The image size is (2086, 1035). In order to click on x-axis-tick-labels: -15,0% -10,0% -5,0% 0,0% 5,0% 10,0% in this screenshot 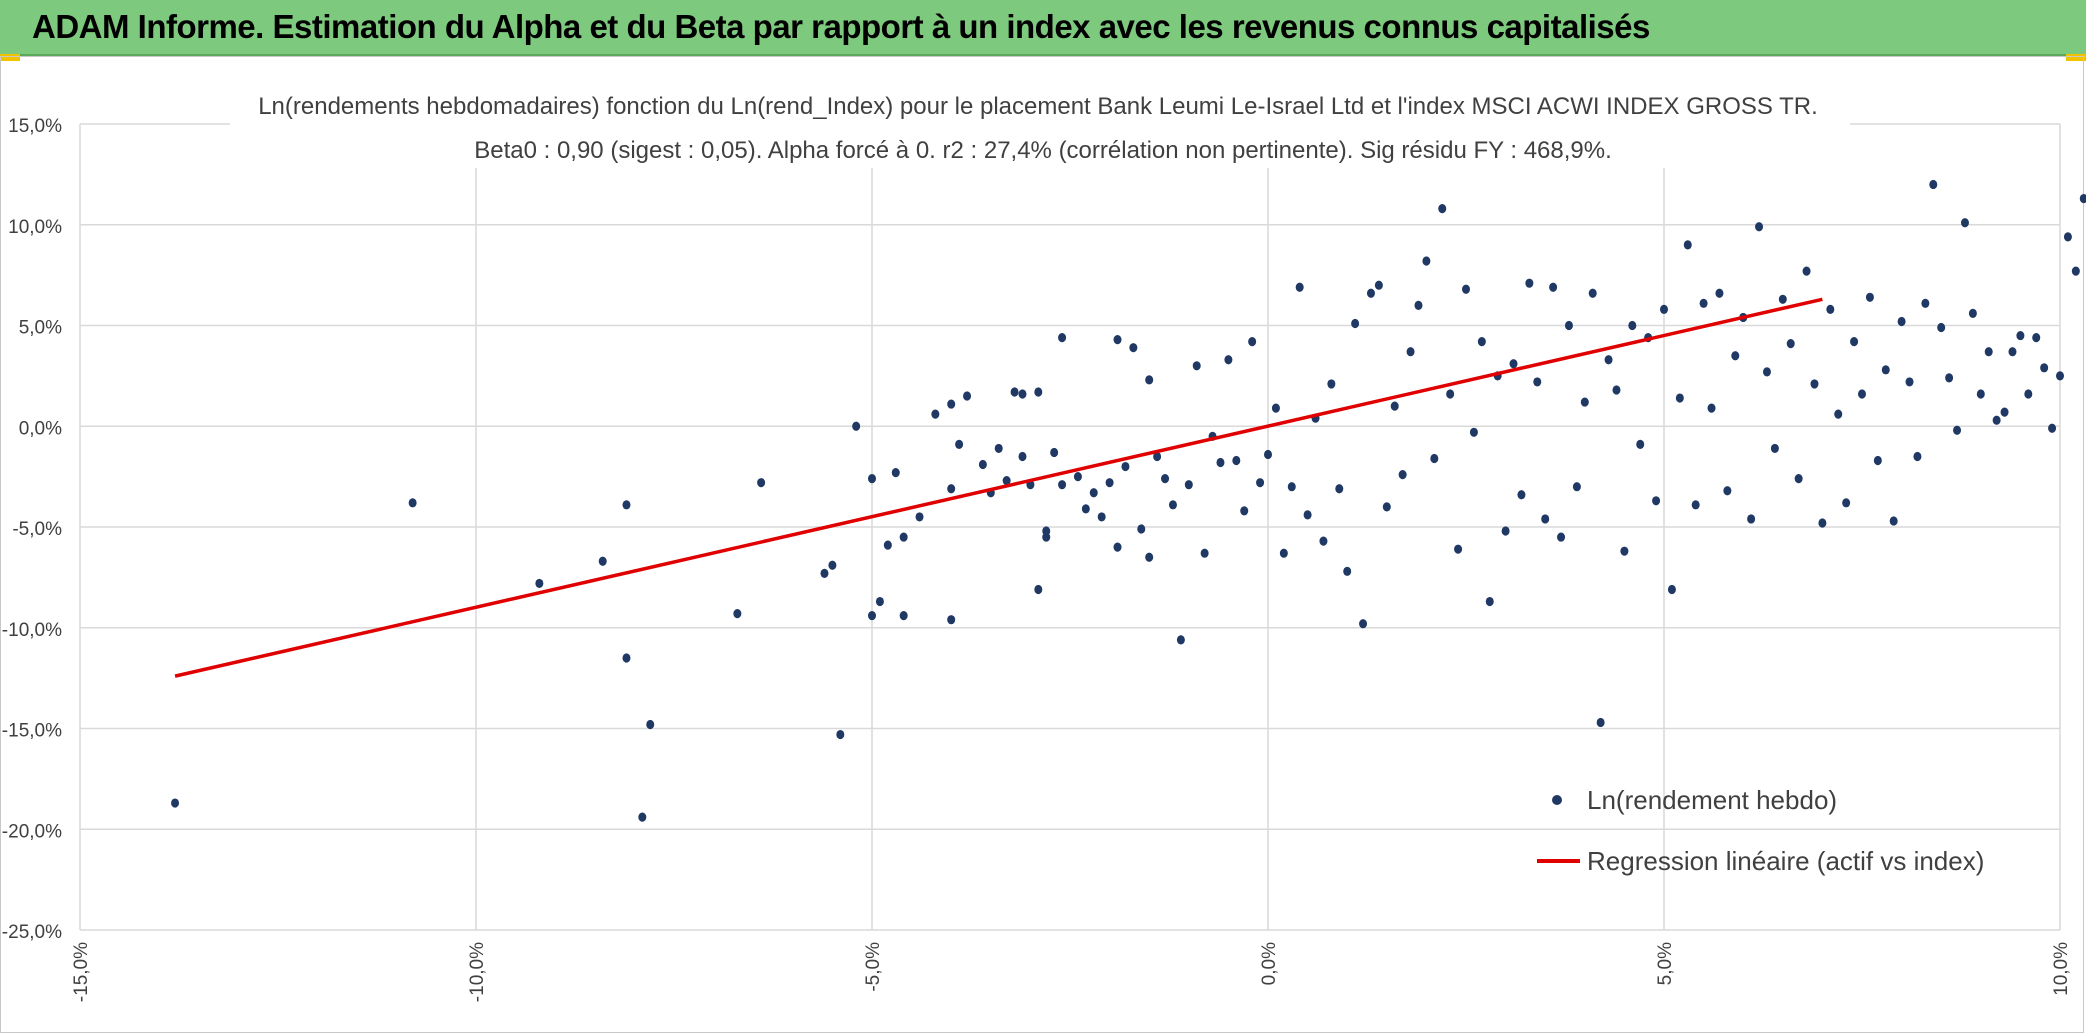, I will do `click(1071, 972)`.